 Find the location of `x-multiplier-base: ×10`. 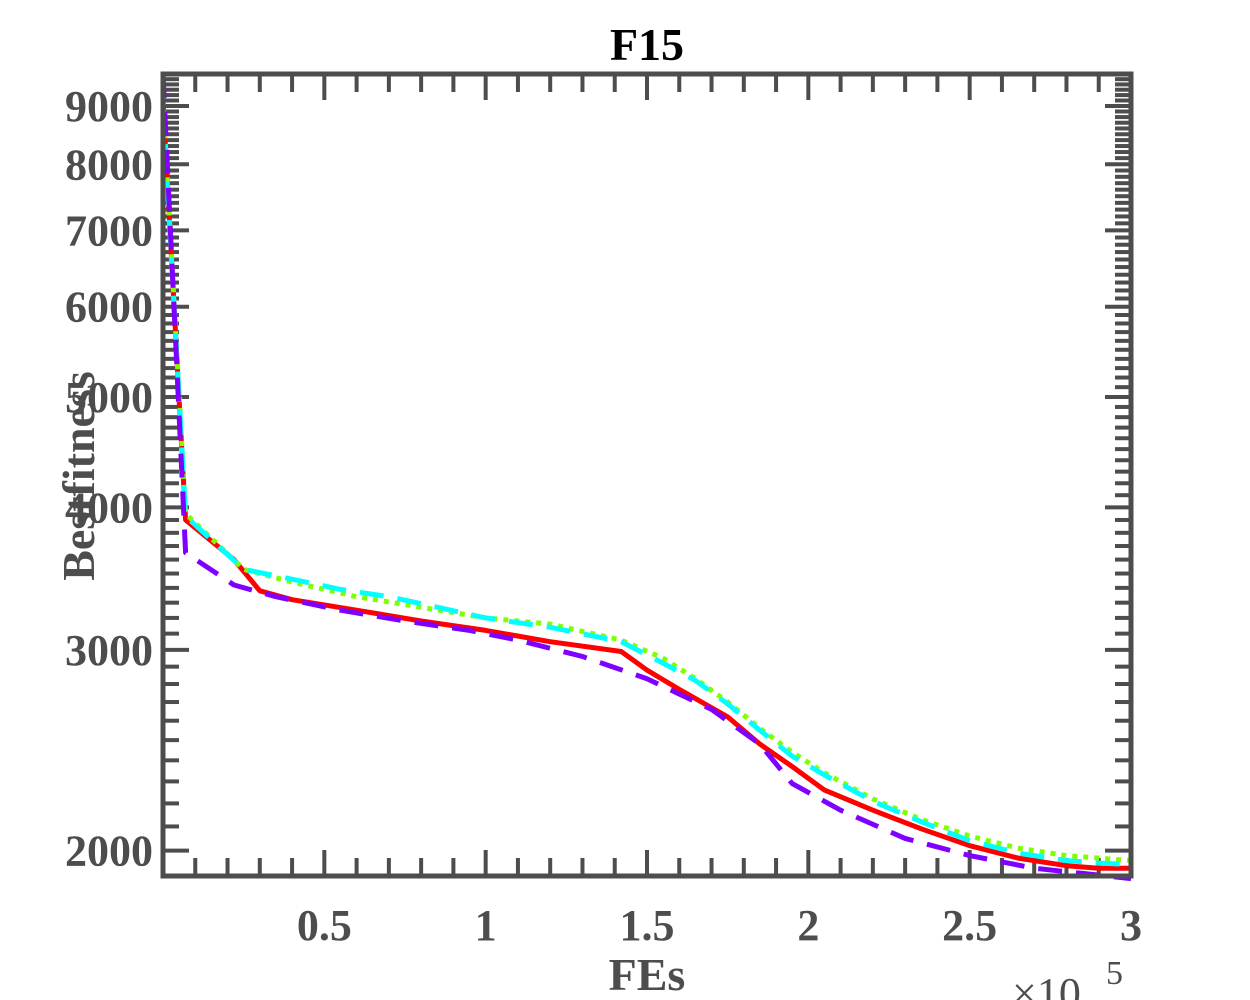

x-multiplier-base: ×10 is located at coordinates (1046, 984).